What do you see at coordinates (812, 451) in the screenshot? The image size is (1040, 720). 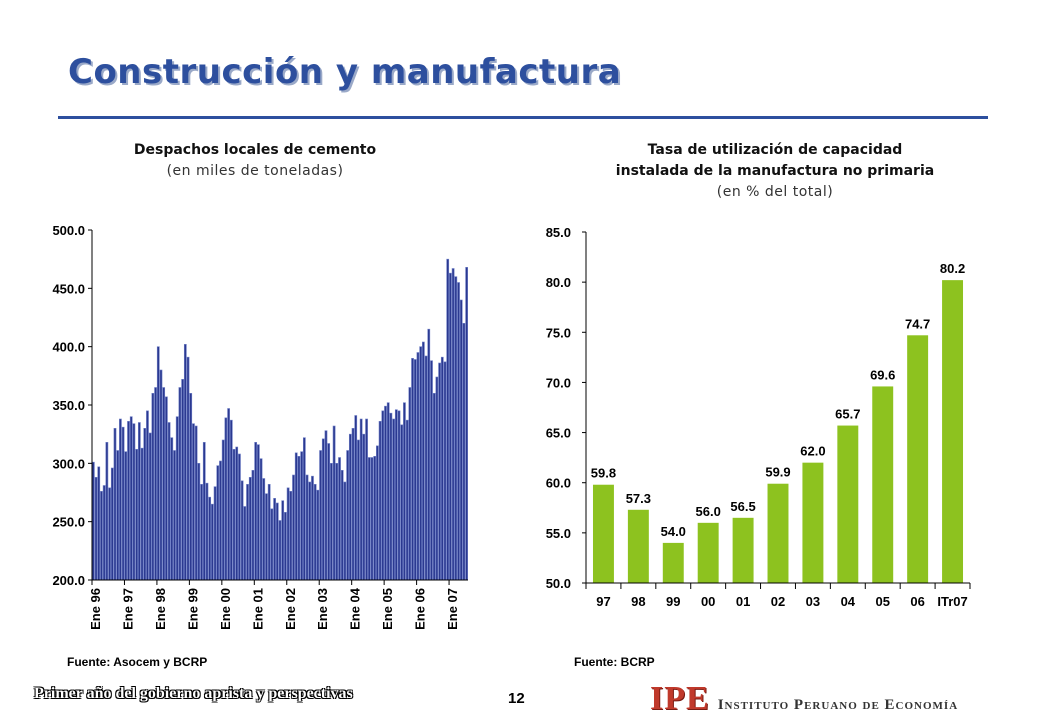 I see `capacity-value-label: 62.0` at bounding box center [812, 451].